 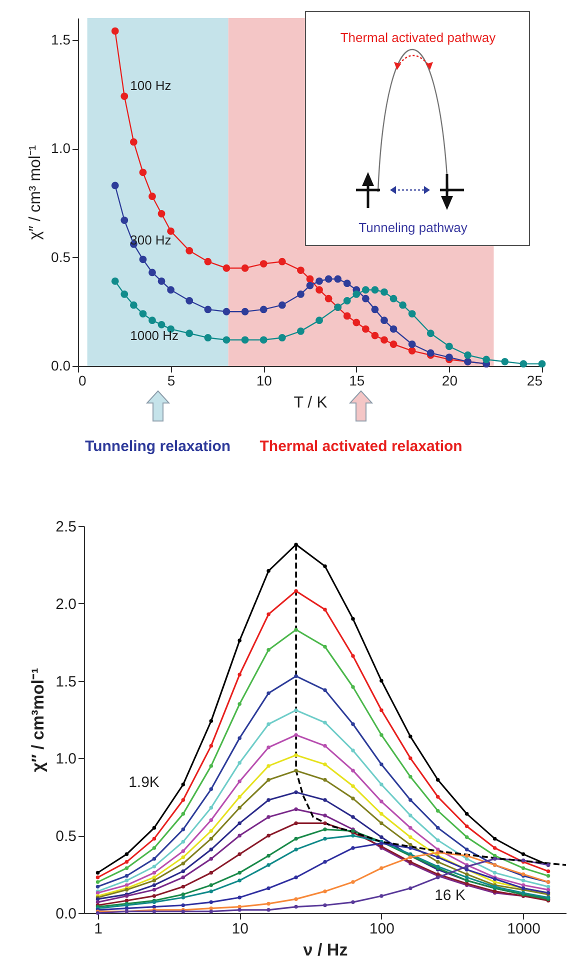 I want to click on y-axis-title: χ″ / cm³mol⁻¹, so click(x=38, y=720).